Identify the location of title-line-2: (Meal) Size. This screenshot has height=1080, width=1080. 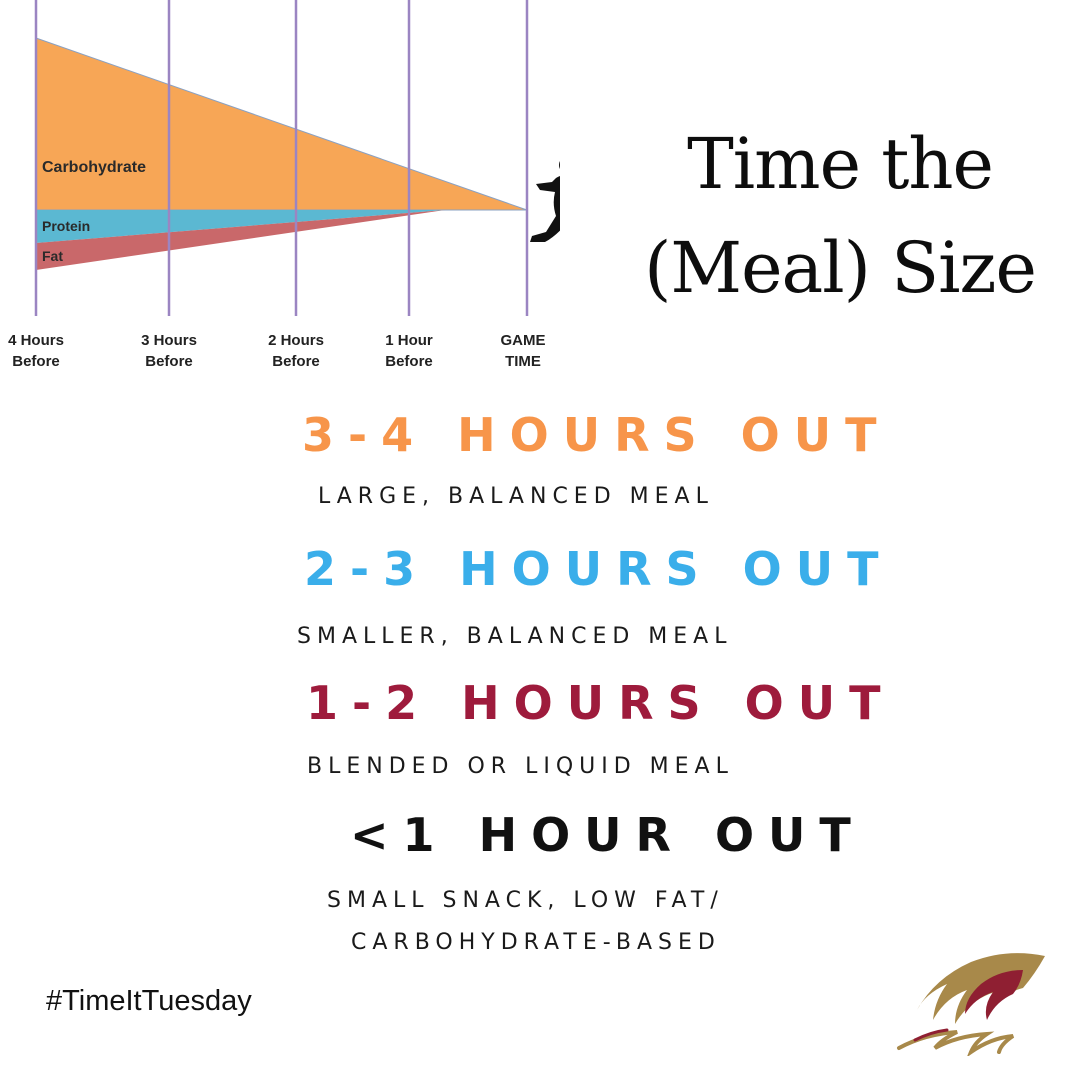
(840, 268).